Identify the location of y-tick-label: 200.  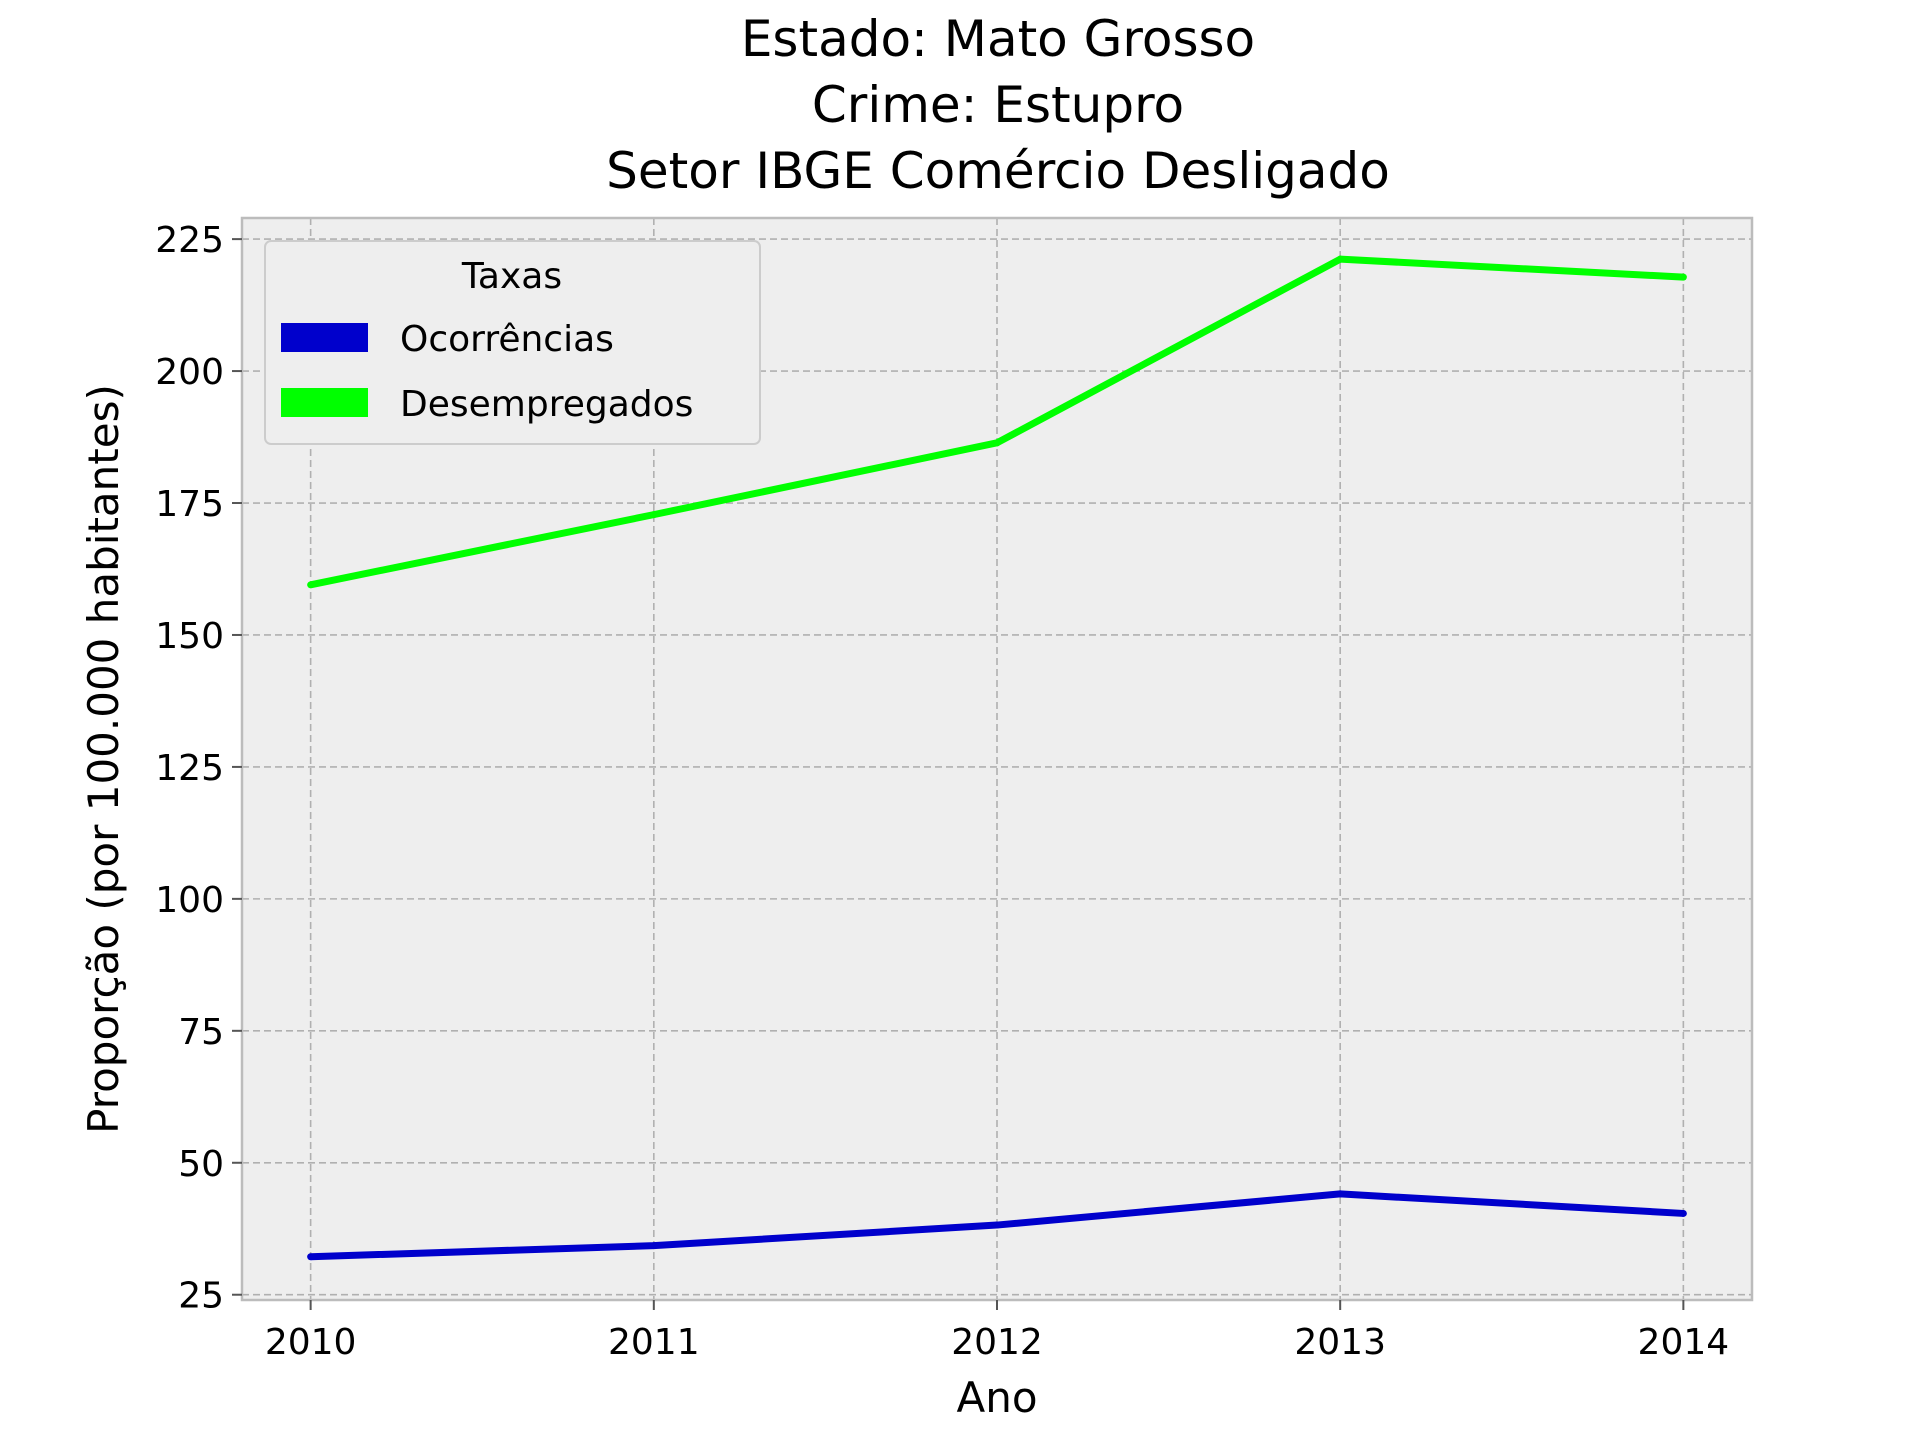
(189, 372).